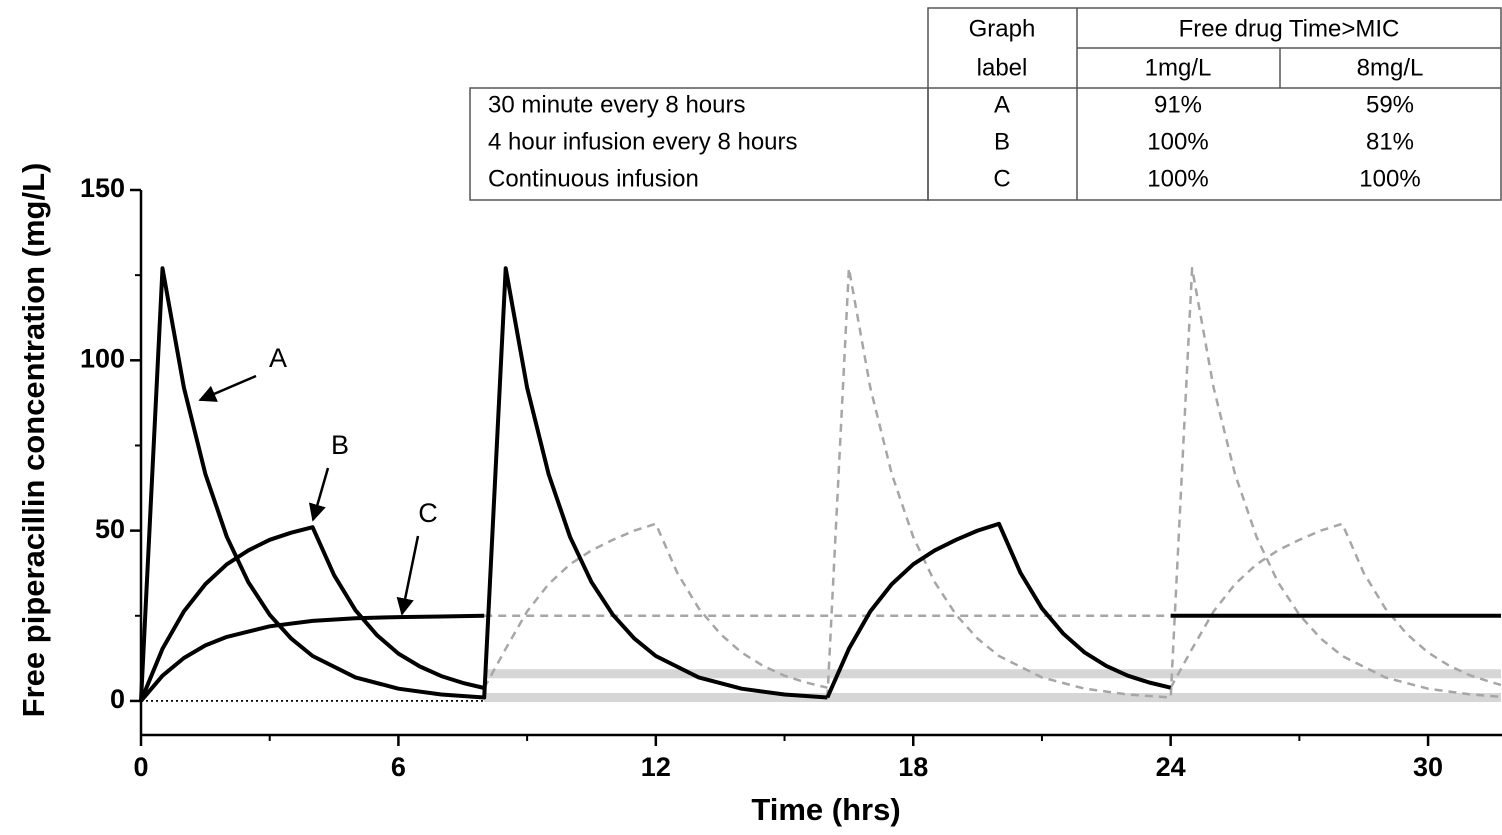 This screenshot has width=1502, height=835. I want to click on x-tick-label: 18, so click(913, 767).